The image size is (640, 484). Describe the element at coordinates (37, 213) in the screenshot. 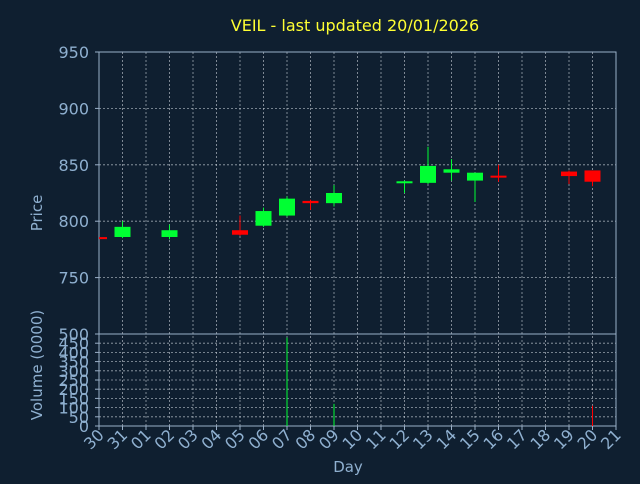

I see `price-axis-label: Price` at that location.